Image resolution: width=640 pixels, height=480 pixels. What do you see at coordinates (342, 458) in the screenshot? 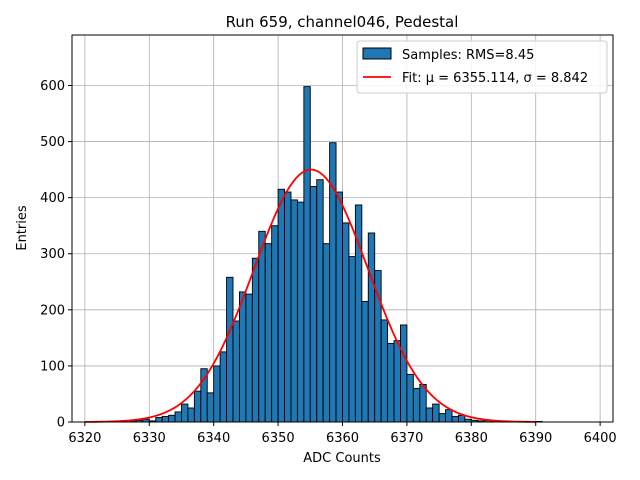
I see `x-axis-label: ADC Counts` at bounding box center [342, 458].